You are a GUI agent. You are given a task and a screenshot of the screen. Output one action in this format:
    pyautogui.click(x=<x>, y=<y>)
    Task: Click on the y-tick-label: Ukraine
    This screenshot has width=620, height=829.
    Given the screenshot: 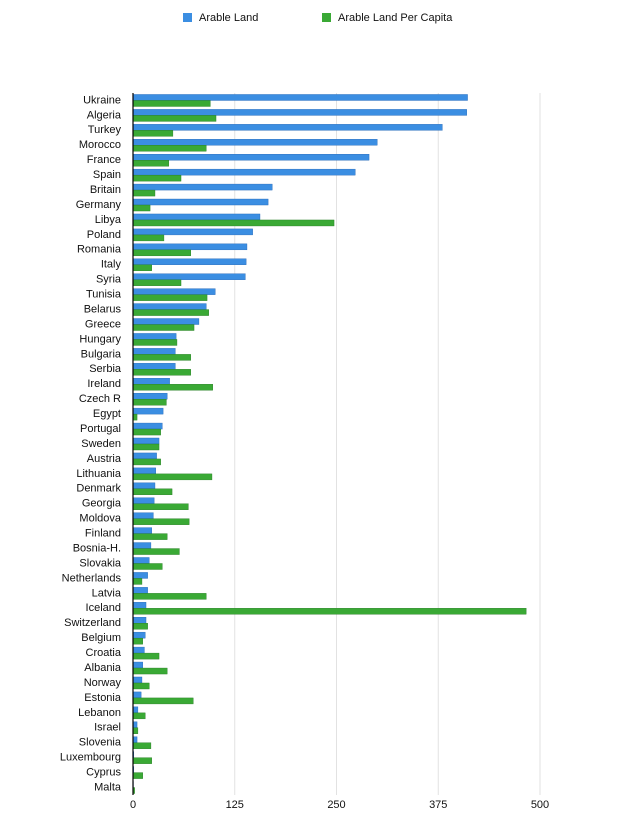 What is the action you would take?
    pyautogui.click(x=102, y=100)
    